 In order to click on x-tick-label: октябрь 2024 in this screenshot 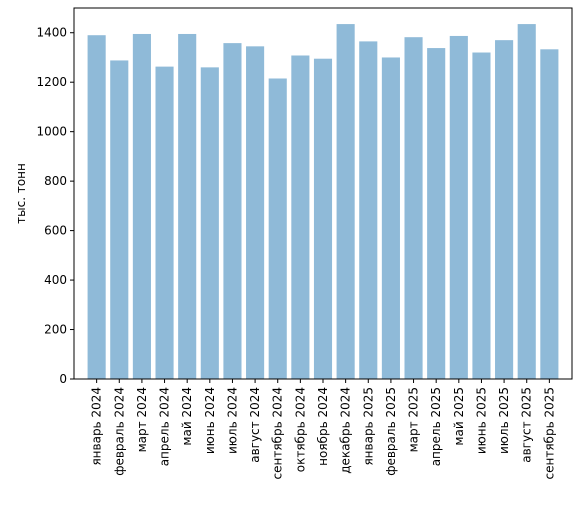, I will do `click(300, 429)`.